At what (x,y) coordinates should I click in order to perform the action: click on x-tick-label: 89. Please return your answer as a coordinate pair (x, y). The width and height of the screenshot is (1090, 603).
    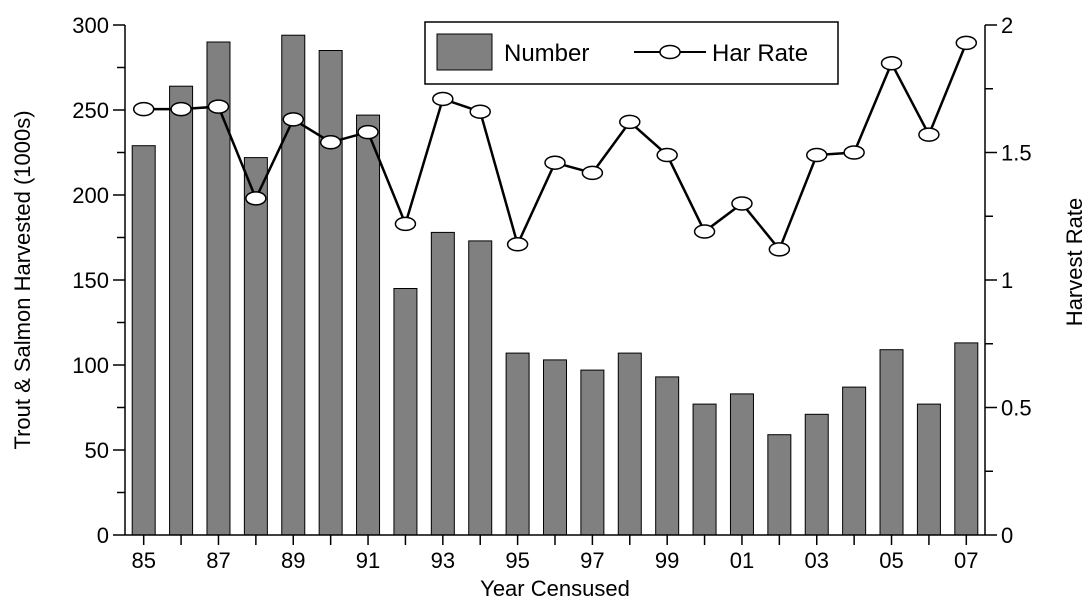
    Looking at the image, I should click on (293, 560).